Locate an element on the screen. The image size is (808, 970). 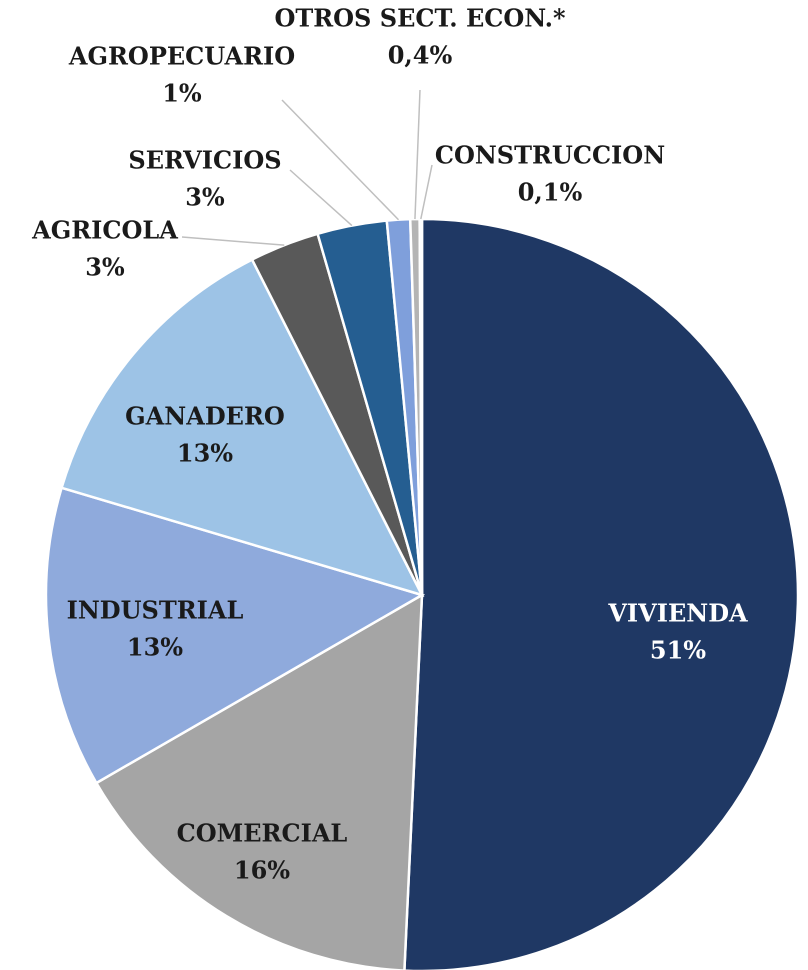
pie-slice is located at coordinates (235, 635).